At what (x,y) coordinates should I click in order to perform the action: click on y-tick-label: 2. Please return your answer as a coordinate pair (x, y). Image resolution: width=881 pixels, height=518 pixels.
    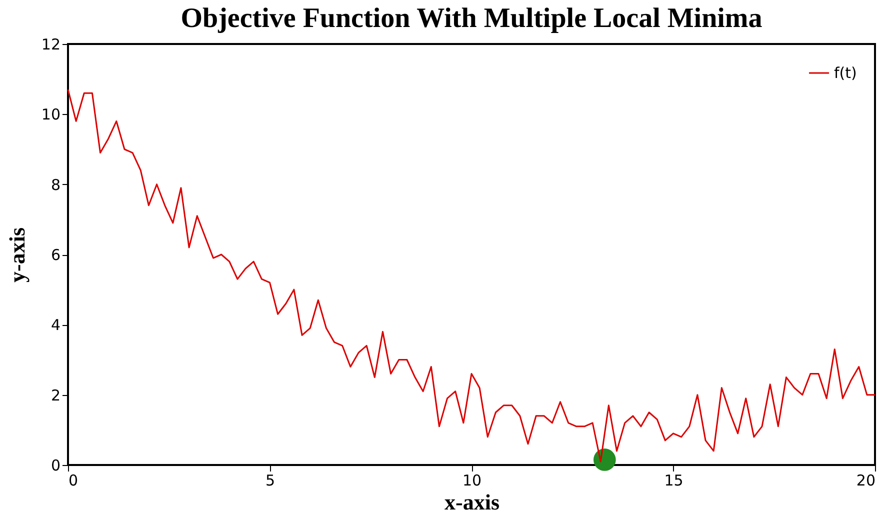
    Looking at the image, I should click on (55, 395).